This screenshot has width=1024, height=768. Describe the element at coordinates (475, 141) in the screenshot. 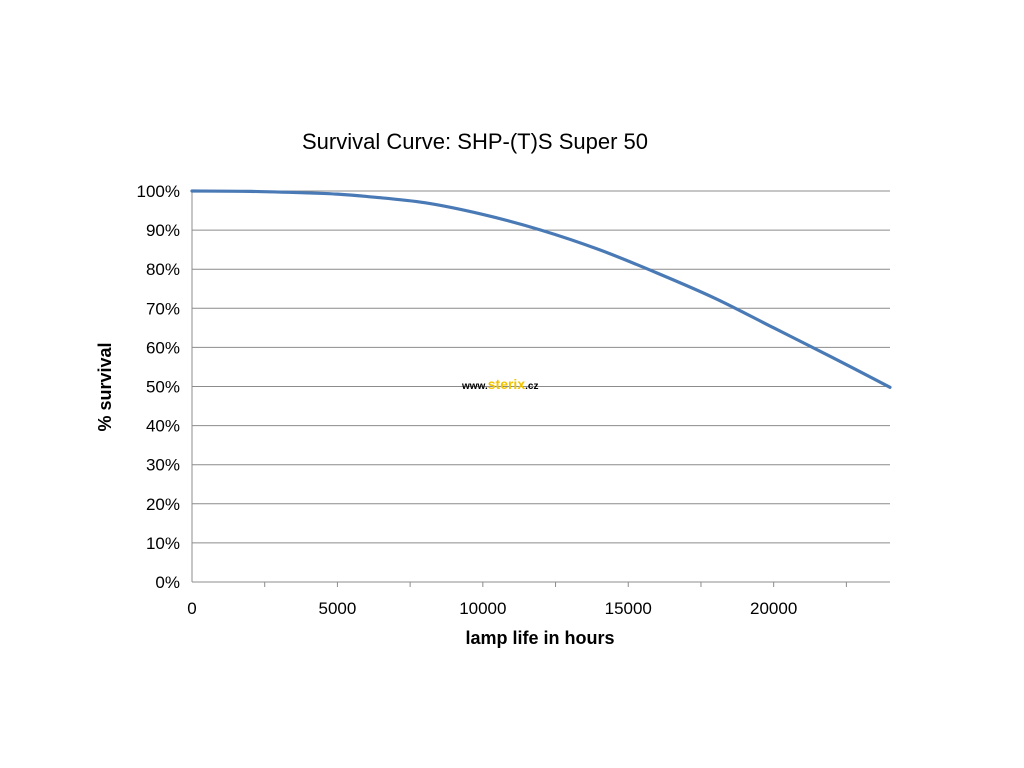

I see `chart-title: Survival Curve: SHP-(T)S Super 50` at that location.